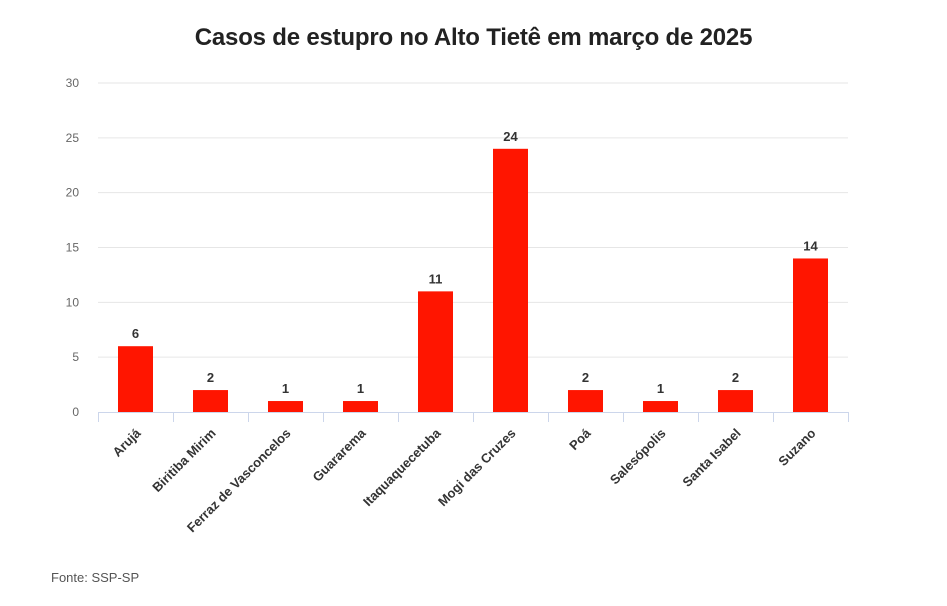 Image resolution: width=947 pixels, height=606 pixels. I want to click on x-tick-label: Mogi das Cruzes, so click(477, 468).